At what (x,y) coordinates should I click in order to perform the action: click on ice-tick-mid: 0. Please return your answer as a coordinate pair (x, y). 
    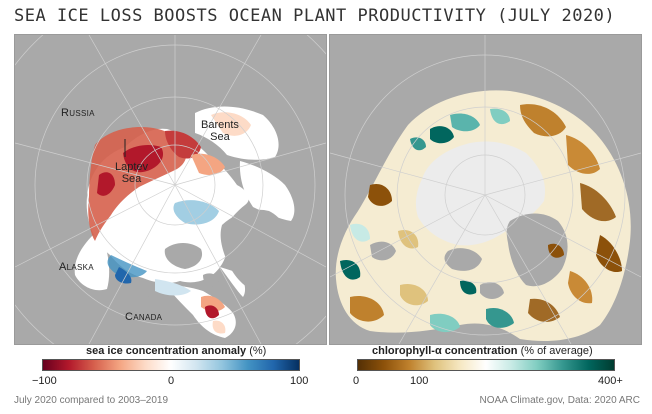
    Looking at the image, I should click on (171, 381).